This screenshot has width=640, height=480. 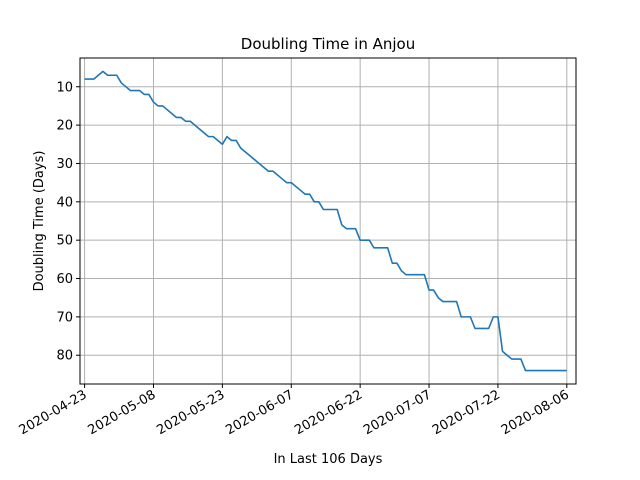 I want to click on y-tick-label: 60, so click(x=64, y=279).